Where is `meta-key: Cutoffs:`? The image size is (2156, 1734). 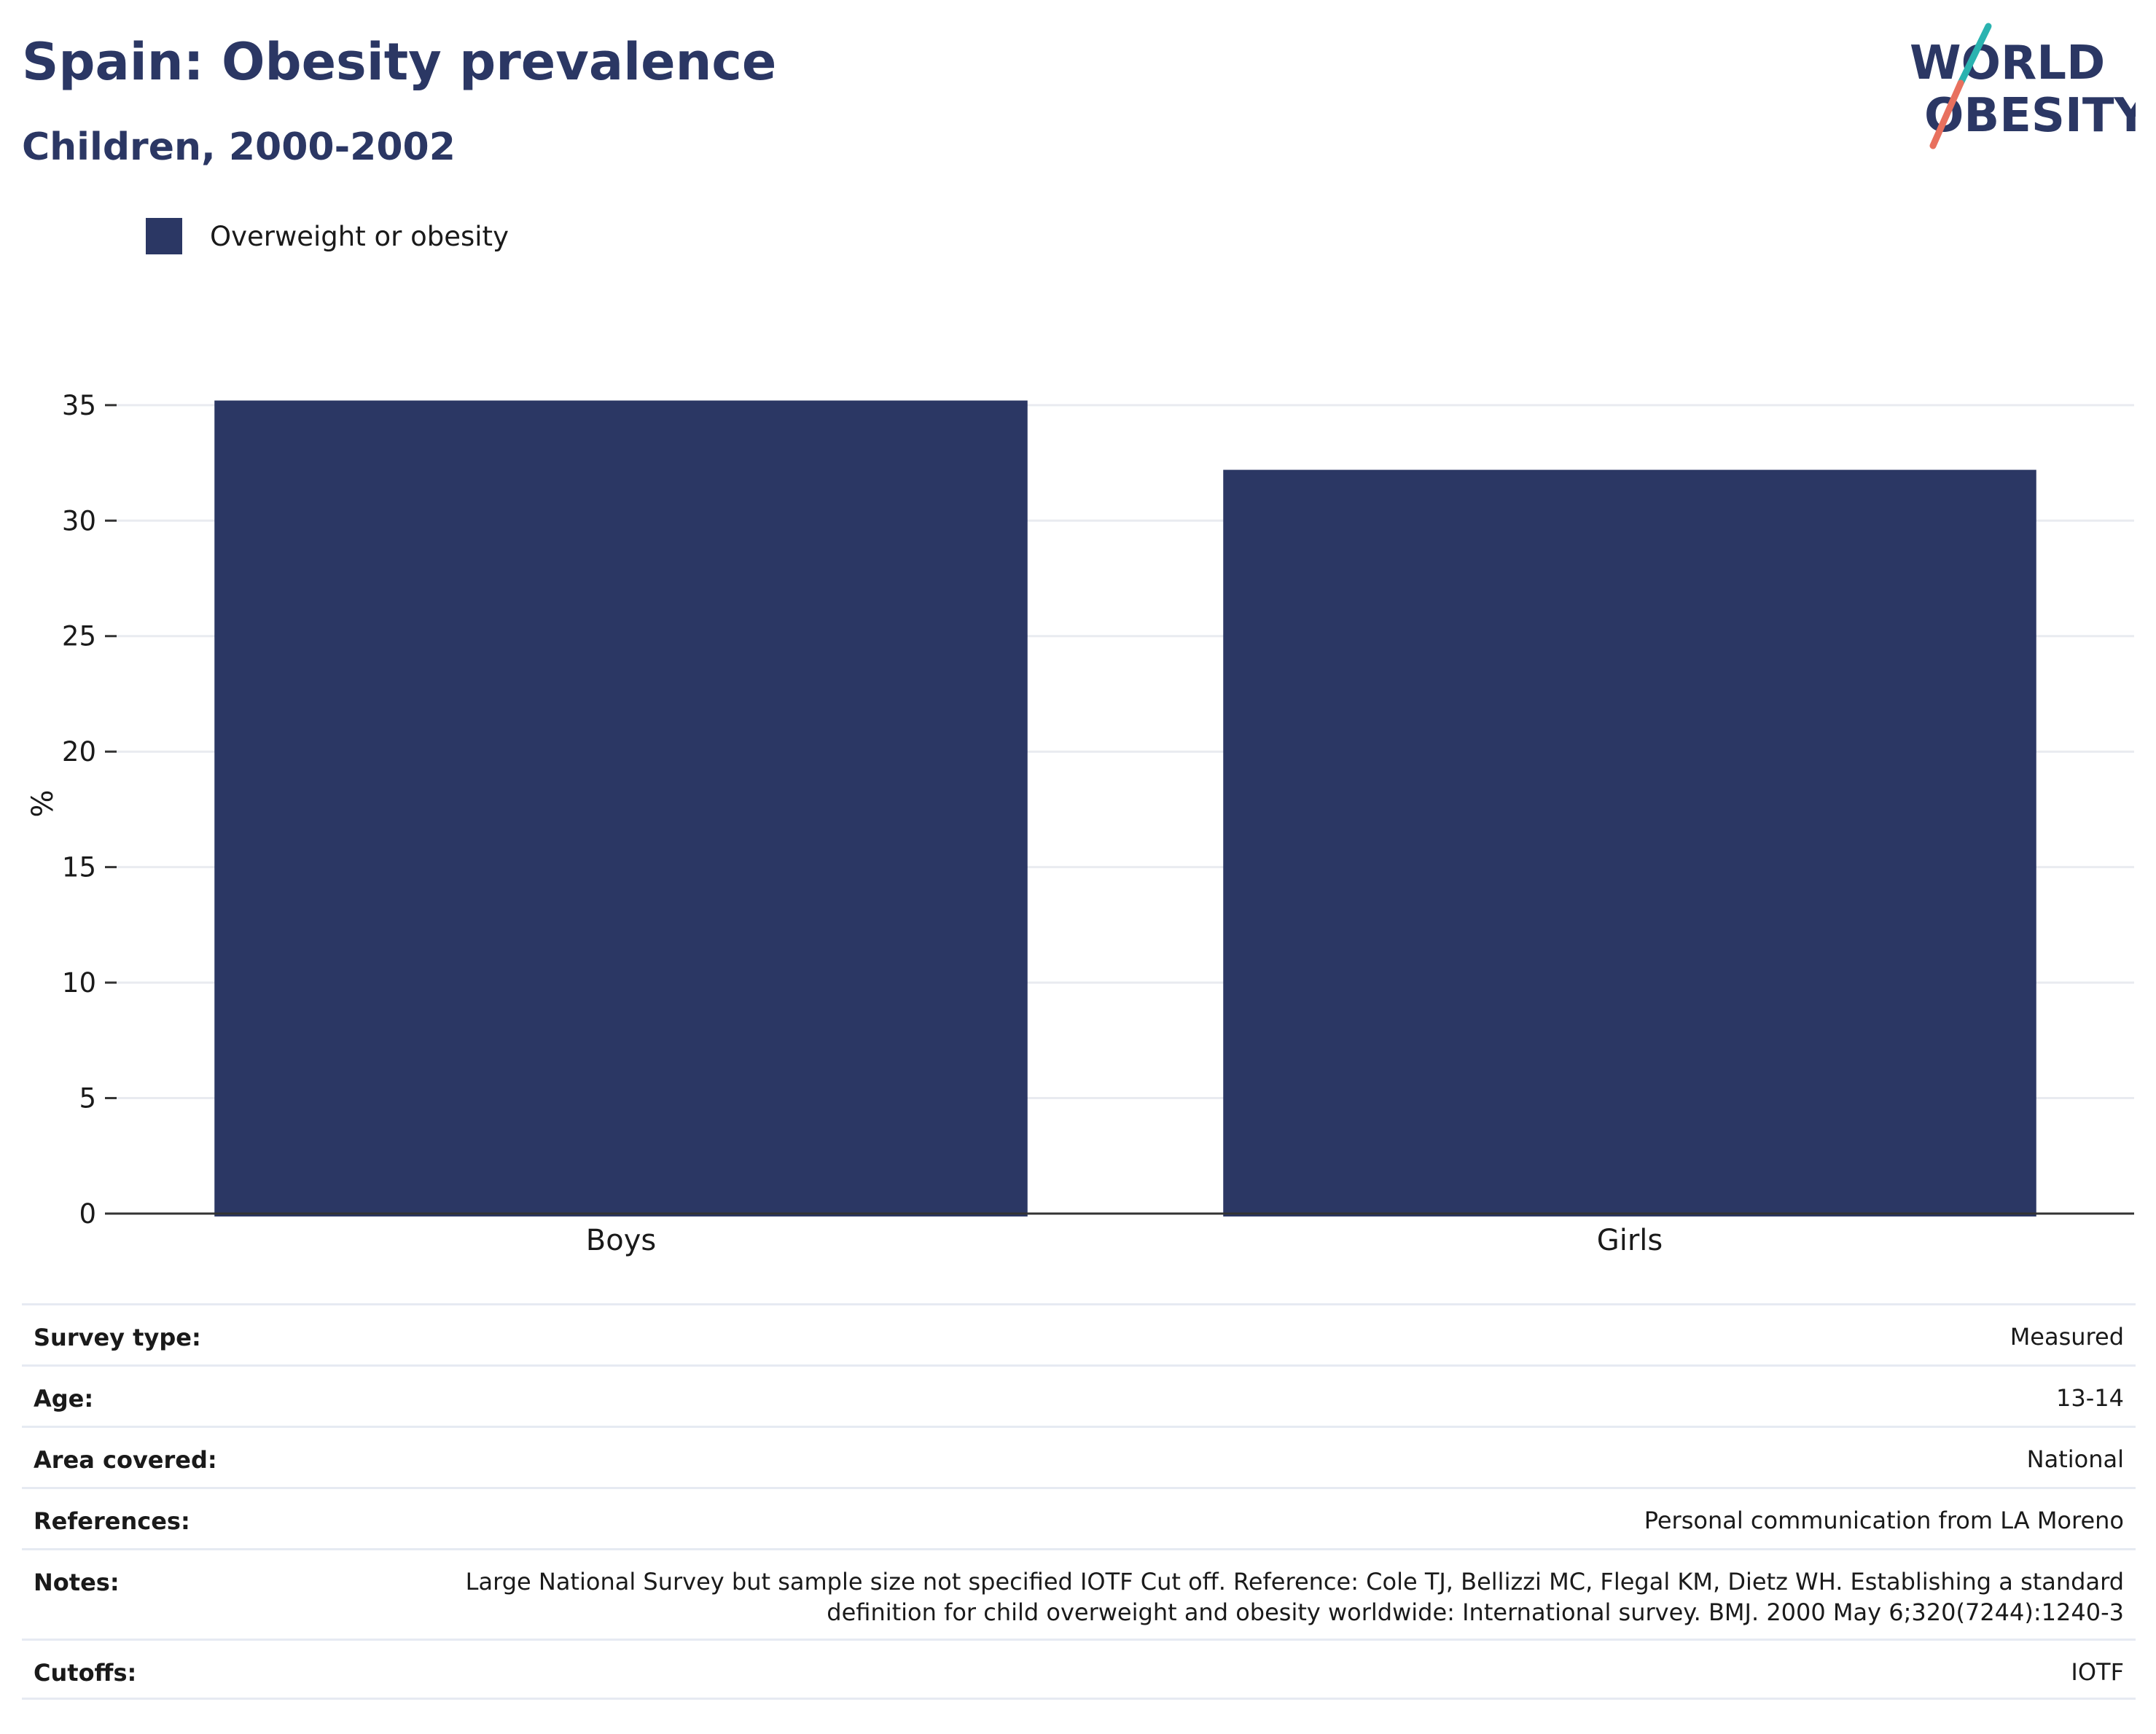
meta-key: Cutoffs: is located at coordinates (86, 1673).